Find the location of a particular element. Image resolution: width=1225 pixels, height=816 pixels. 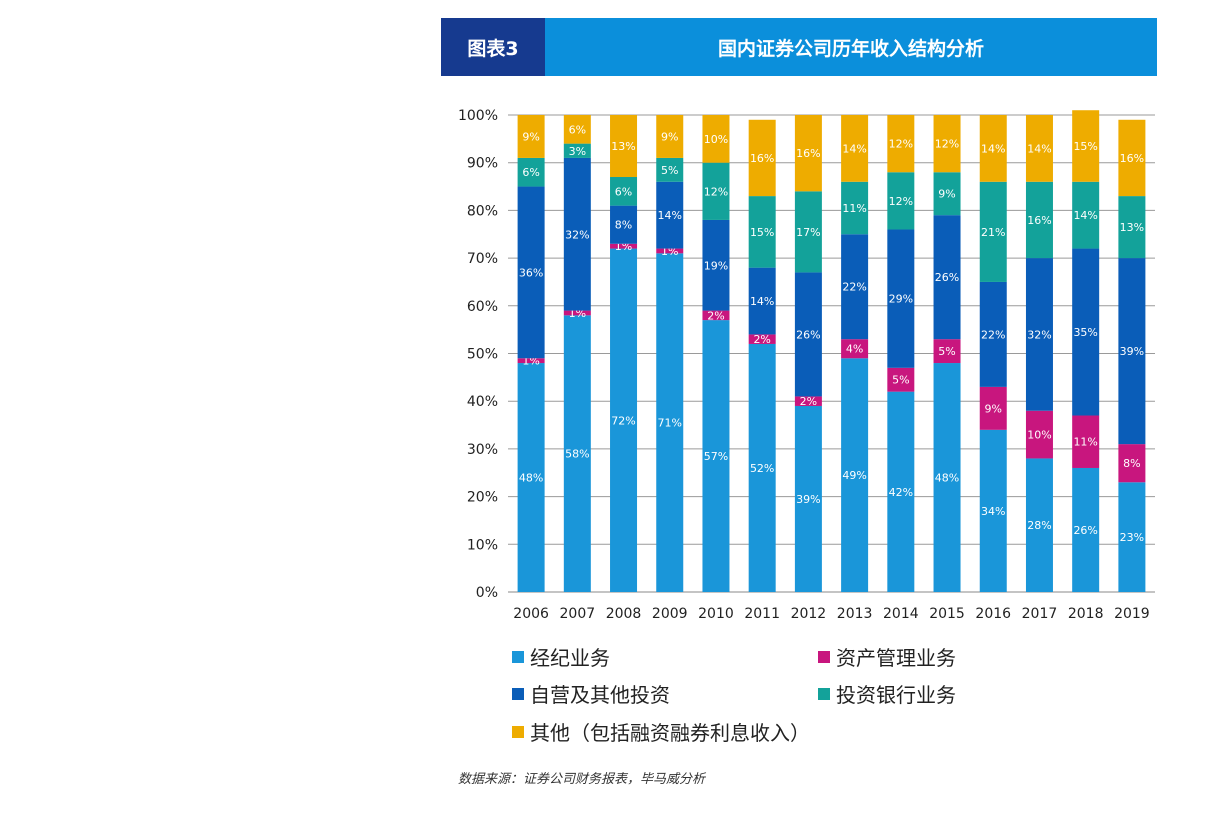

data-label: 17% is located at coordinates (808, 232).